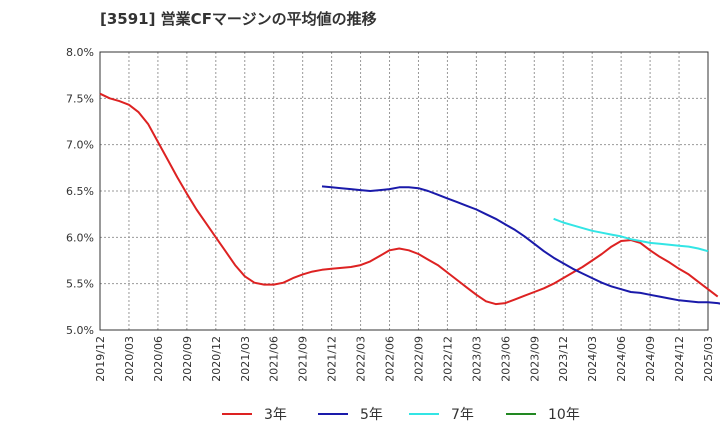 The height and width of the screenshot is (440, 720). What do you see at coordinates (129, 359) in the screenshot?
I see `x-tick-label: 2020/03` at bounding box center [129, 359].